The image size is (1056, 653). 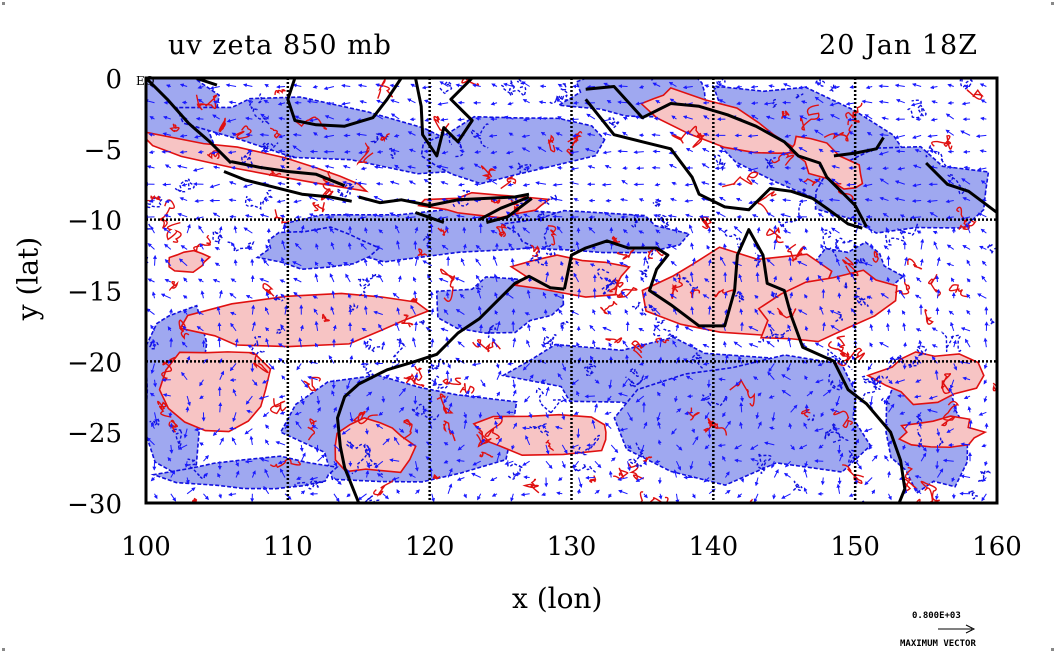 What do you see at coordinates (280, 45) in the screenshot?
I see `title-left: uv zeta 850 mb` at bounding box center [280, 45].